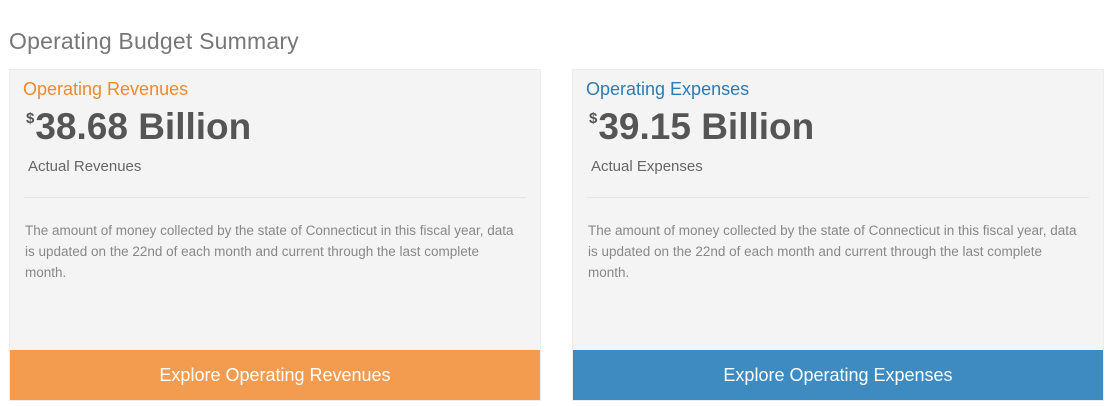 The height and width of the screenshot is (406, 1111). Describe the element at coordinates (106, 89) in the screenshot. I see `card-title: Operating Revenues` at that location.